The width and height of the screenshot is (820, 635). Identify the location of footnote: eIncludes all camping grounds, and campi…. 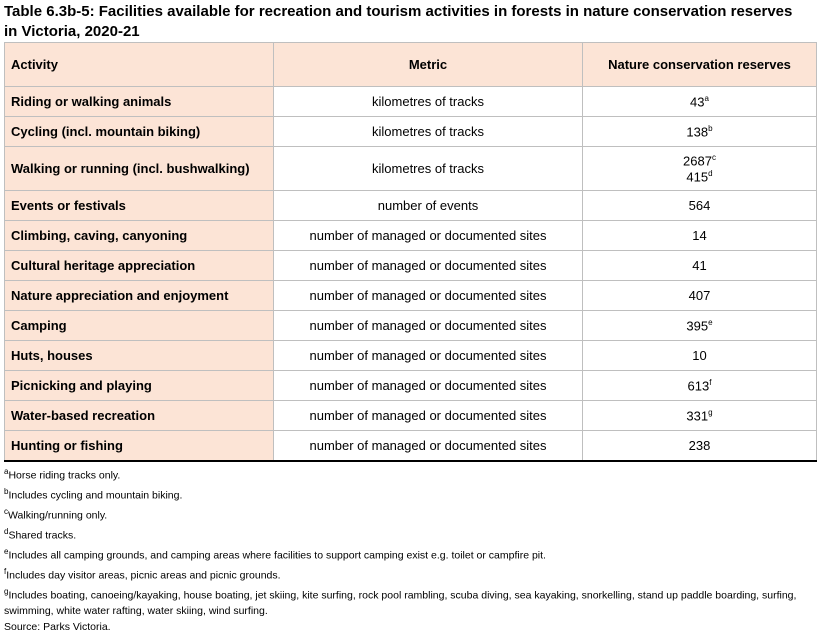
(410, 554).